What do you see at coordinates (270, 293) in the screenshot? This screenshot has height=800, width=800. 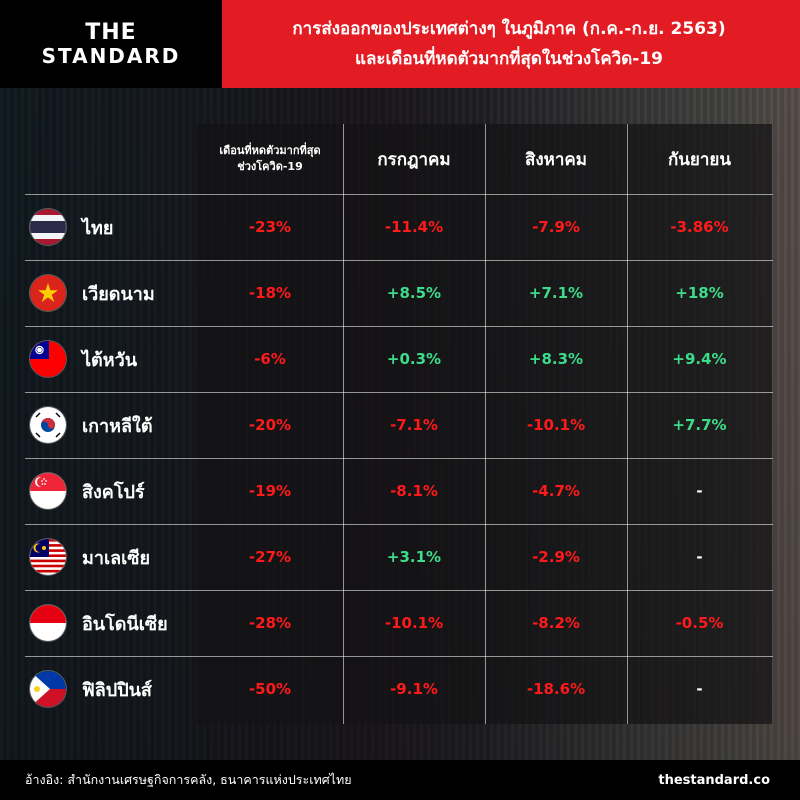 I see `table-cell: -18%` at bounding box center [270, 293].